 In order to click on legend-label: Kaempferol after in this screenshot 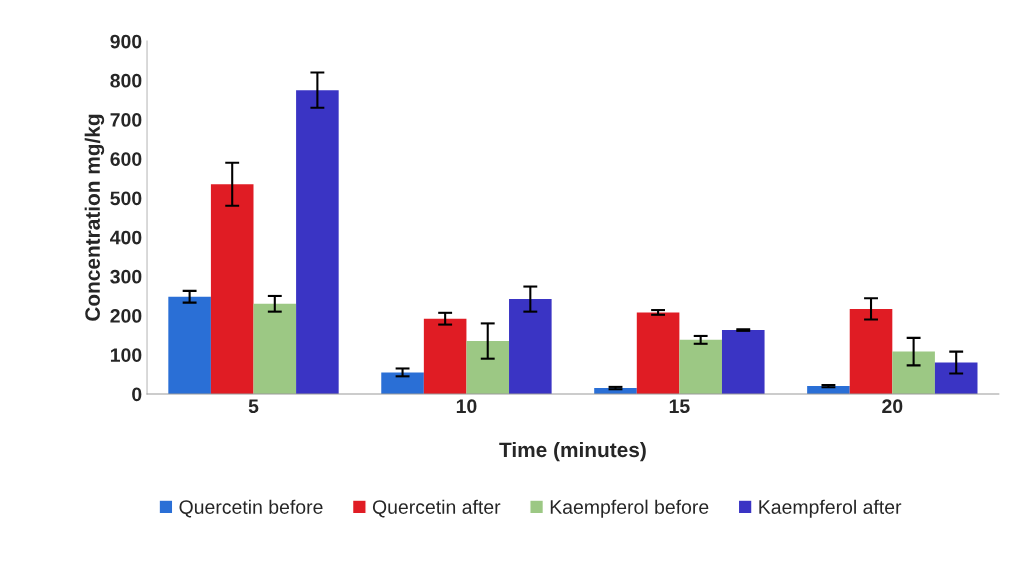, I will do `click(830, 508)`.